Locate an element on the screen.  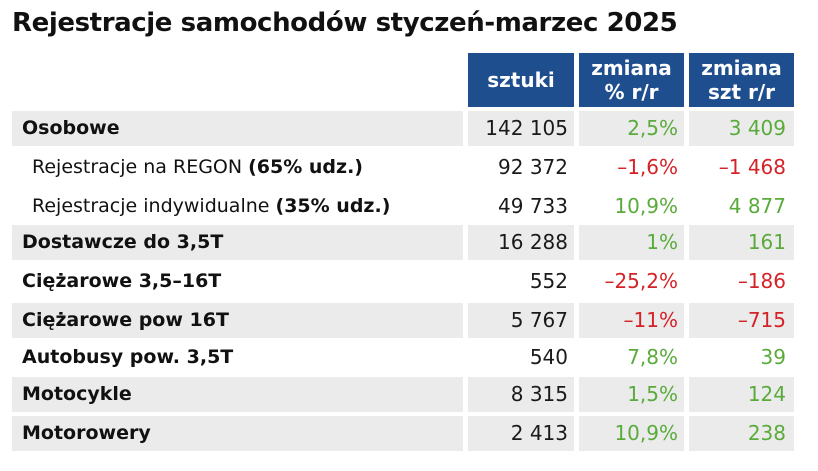
table-row: Motocykle 8 315 1,5% 124 is located at coordinates (403, 394).